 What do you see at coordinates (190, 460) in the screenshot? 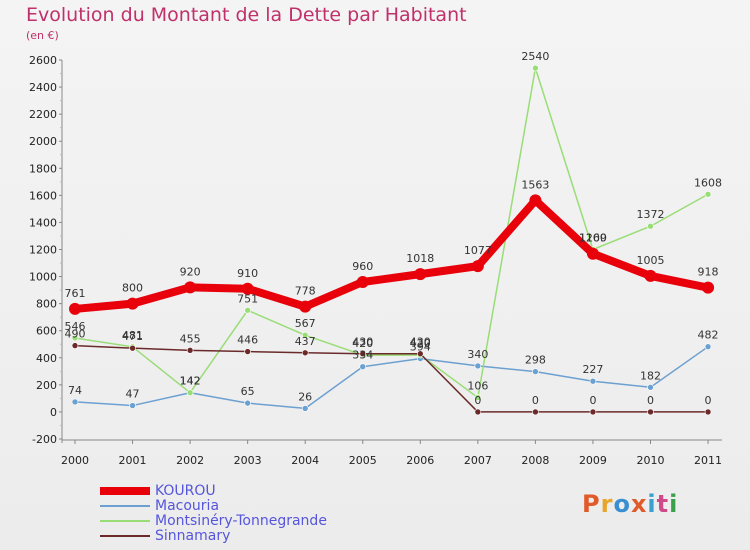
I see `x-tick-label: 2002` at bounding box center [190, 460].